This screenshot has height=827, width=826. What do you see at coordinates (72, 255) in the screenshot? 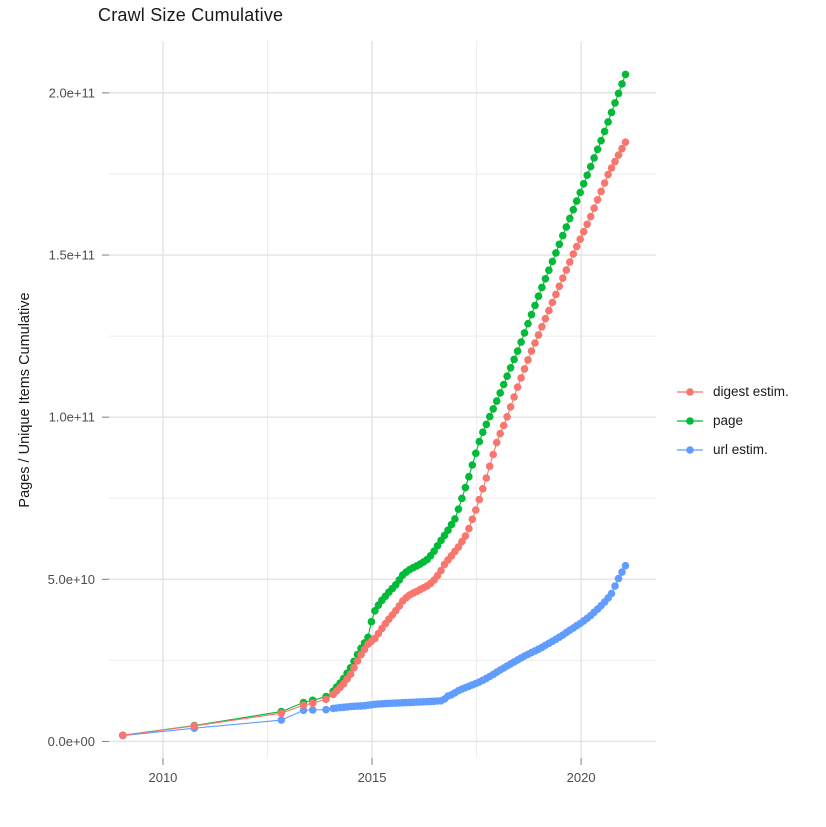
I see `y-tick-label: 1.5e+11` at bounding box center [72, 255].